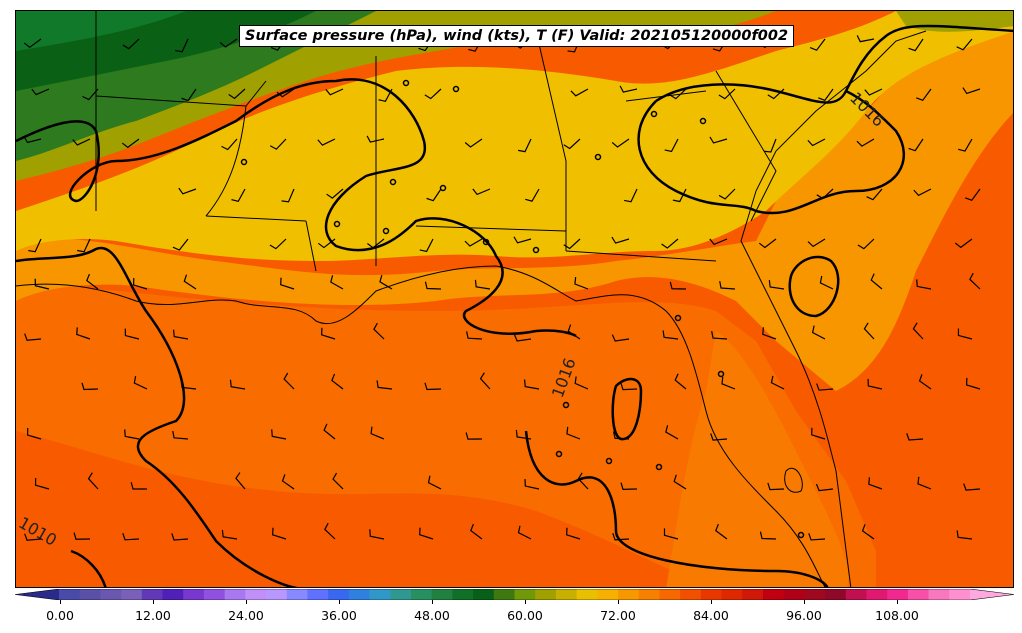  Describe the element at coordinates (525, 615) in the screenshot. I see `tick-label: 60.00` at that location.